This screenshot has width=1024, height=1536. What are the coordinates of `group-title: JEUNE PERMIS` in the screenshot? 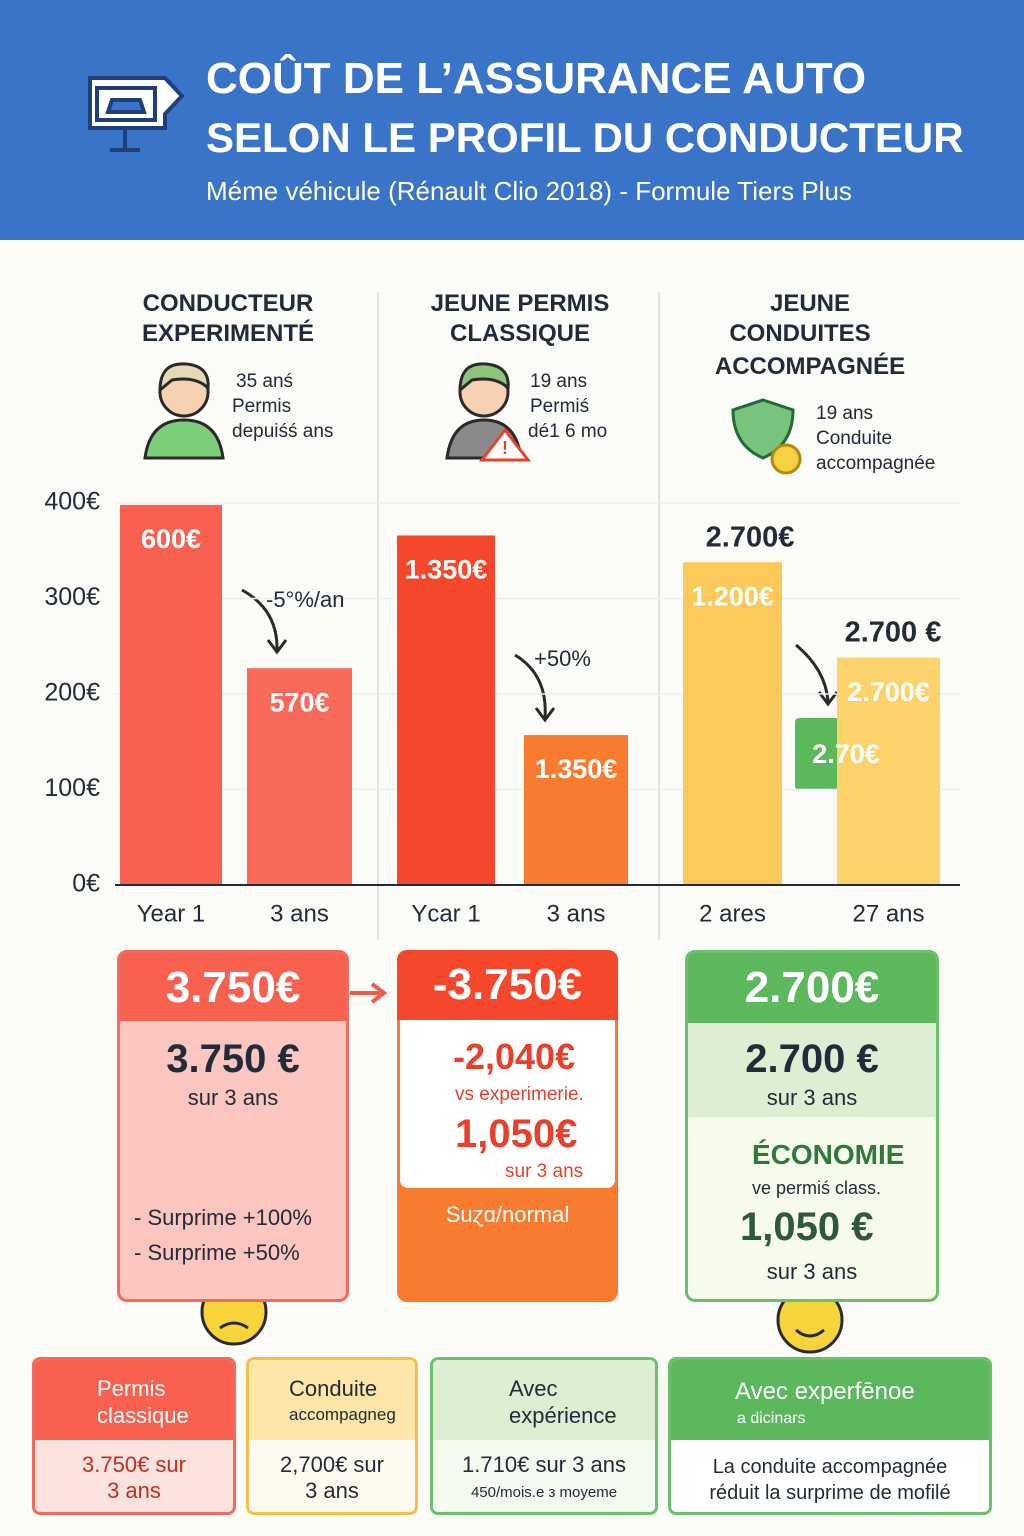 It's located at (520, 303).